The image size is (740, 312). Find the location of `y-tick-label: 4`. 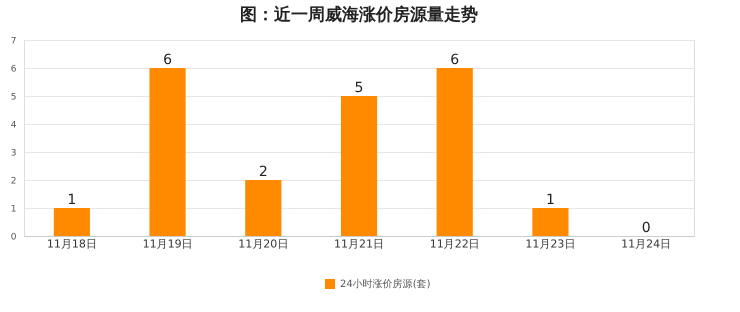

y-tick-label: 4 is located at coordinates (13, 125).